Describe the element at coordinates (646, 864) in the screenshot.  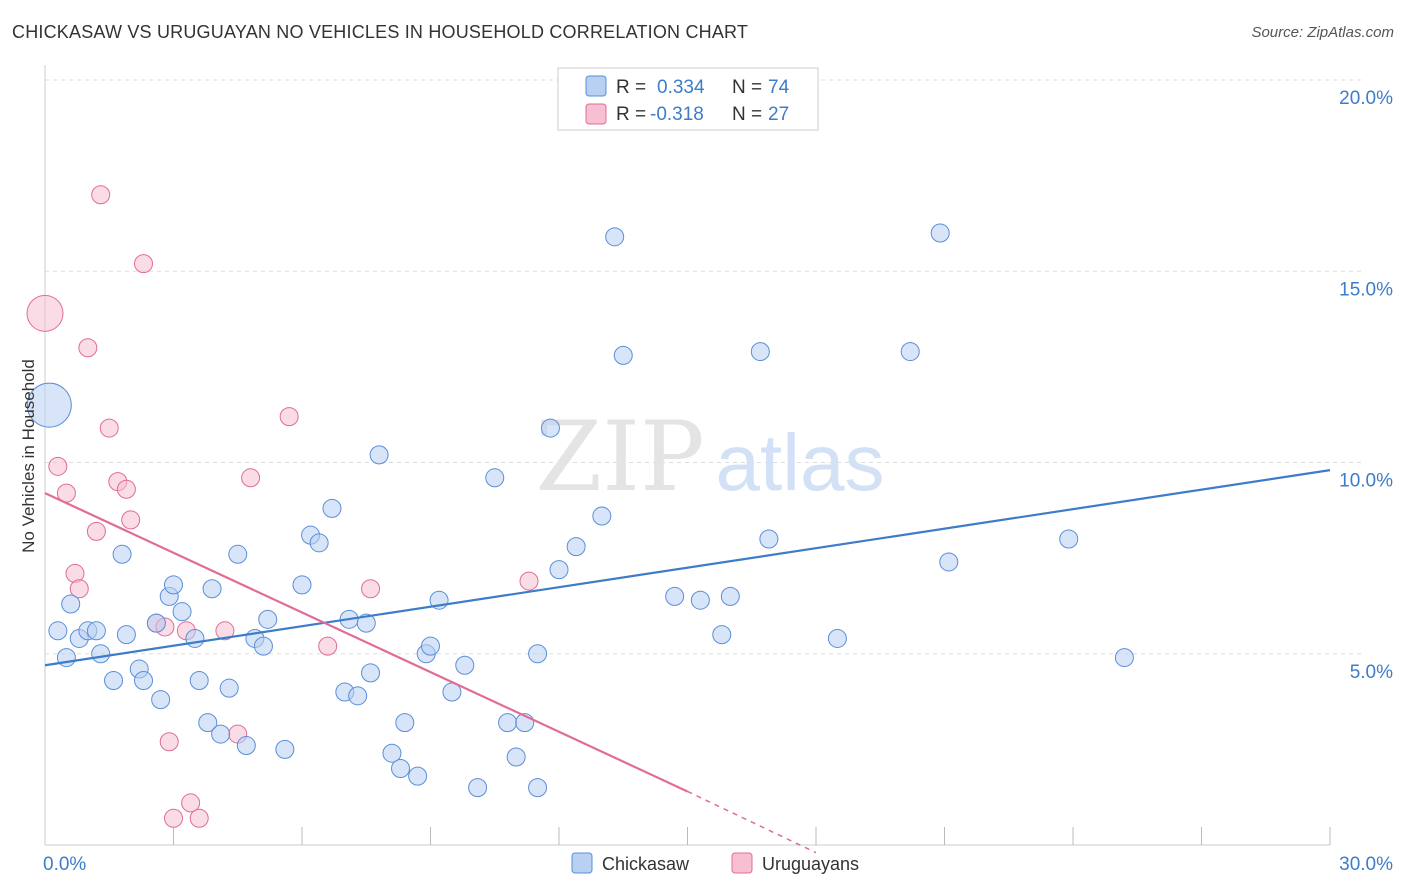
I see `bottom-legend-chickasaw: Chickasaw` at that location.